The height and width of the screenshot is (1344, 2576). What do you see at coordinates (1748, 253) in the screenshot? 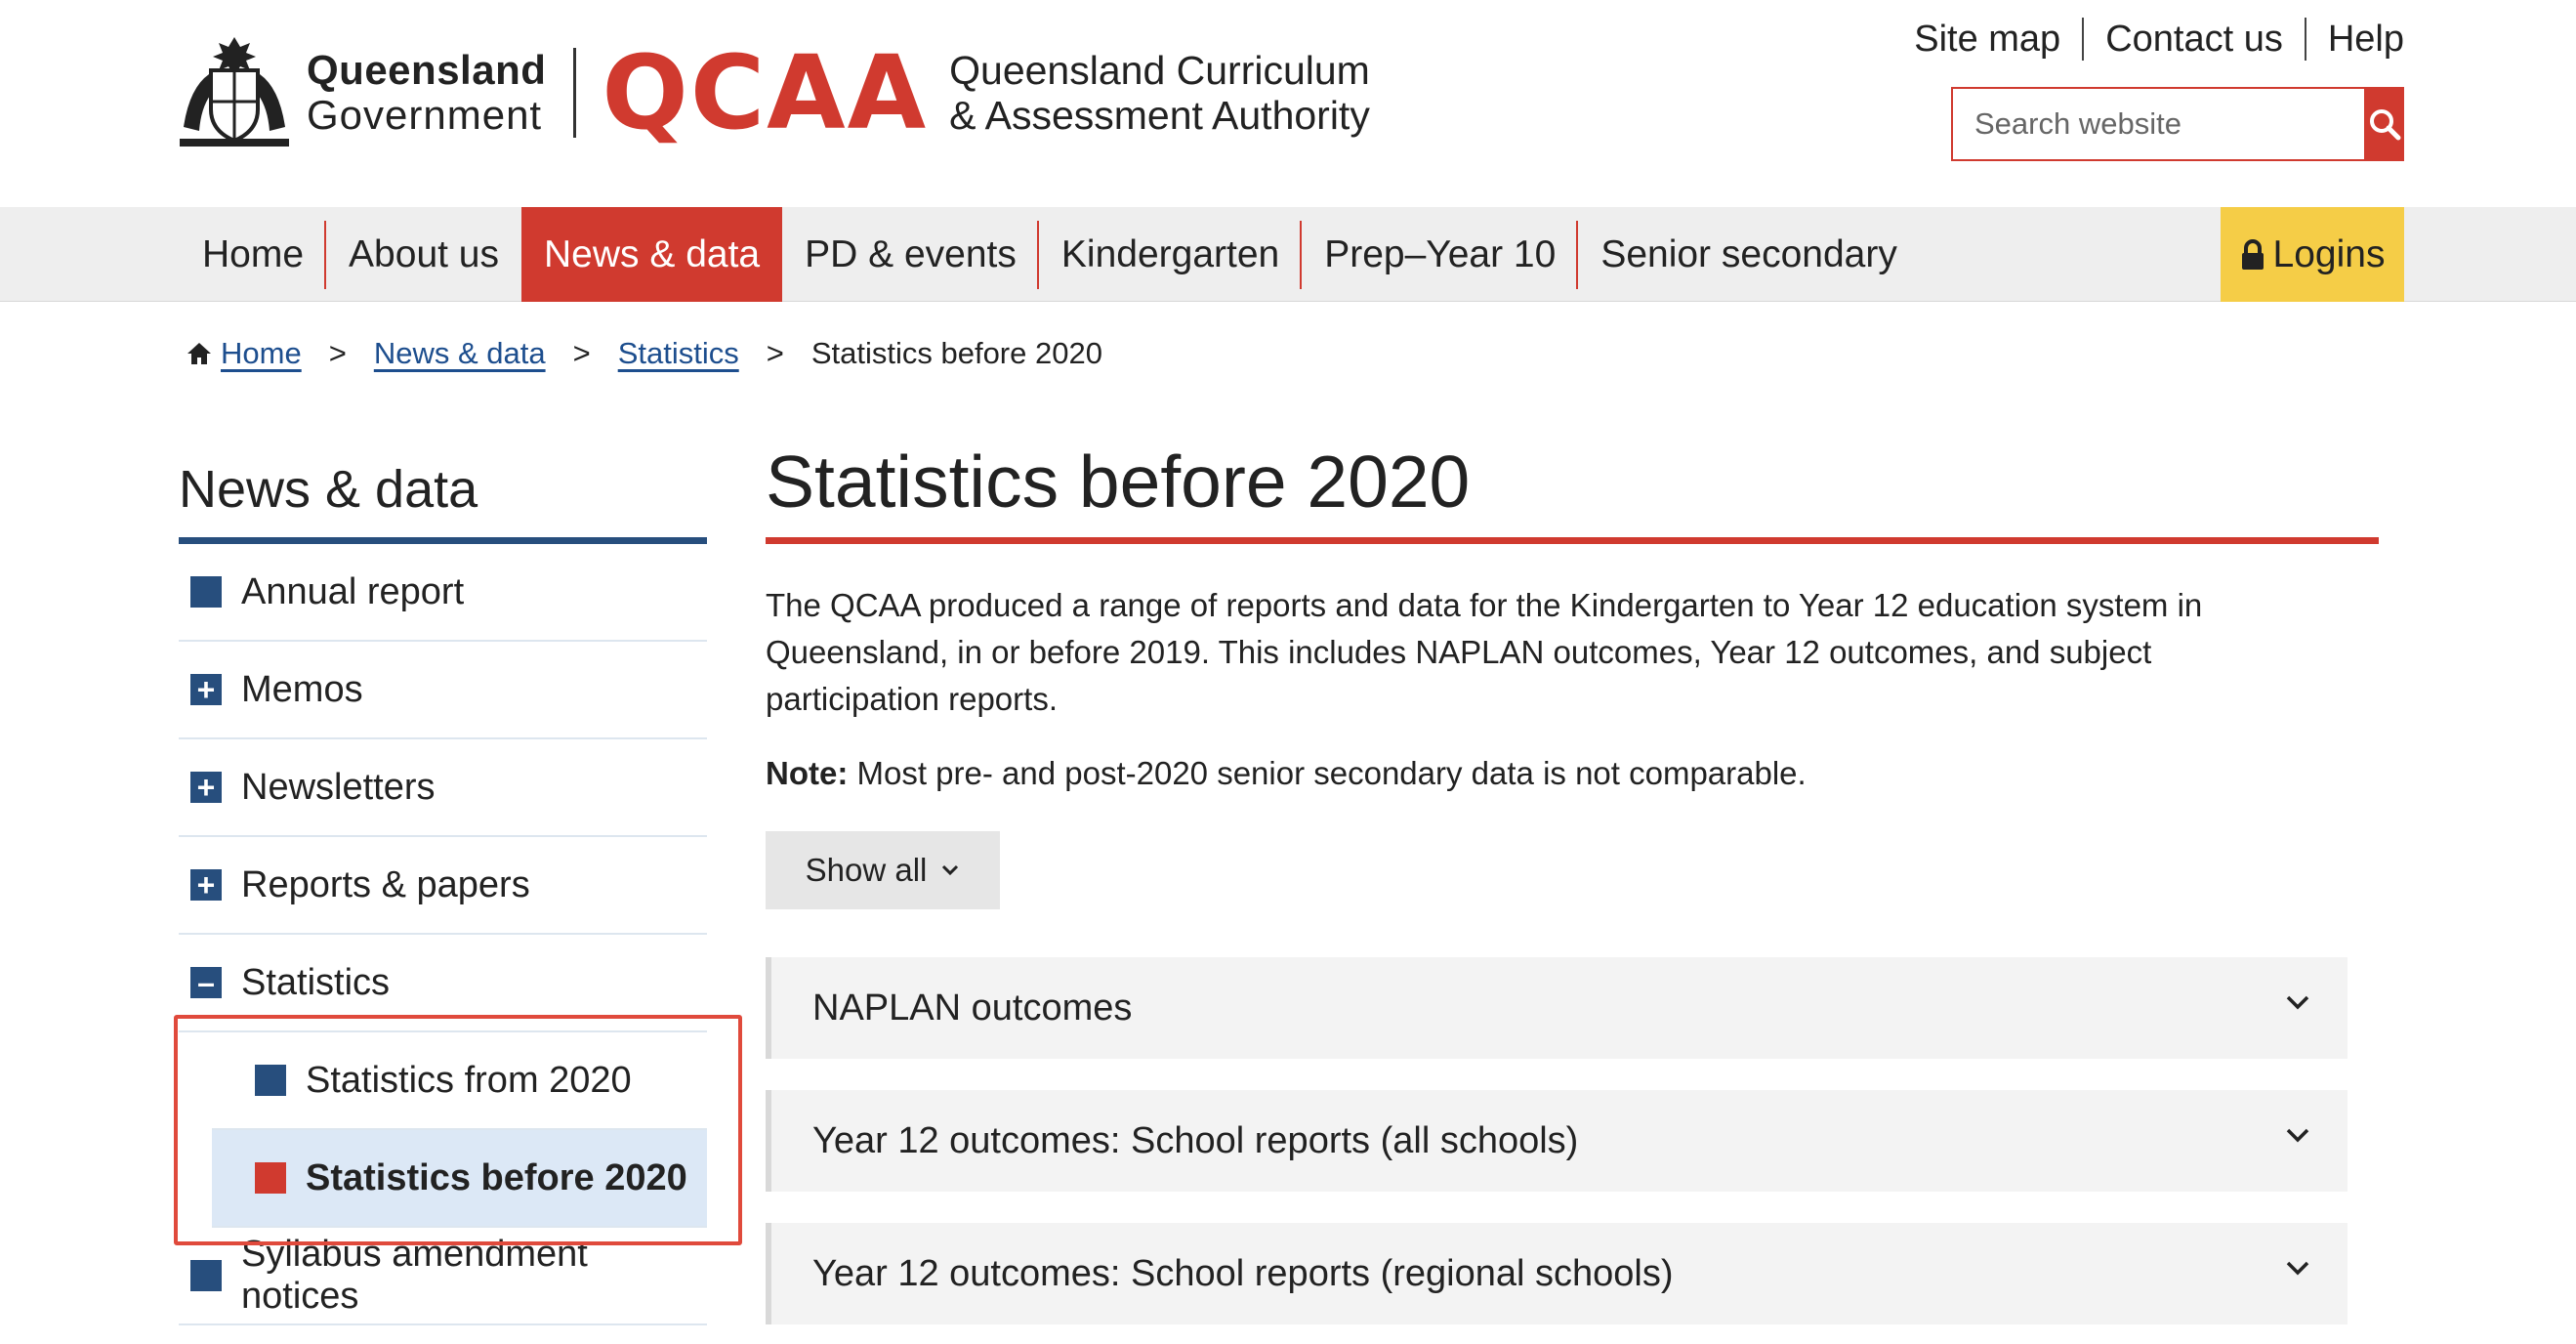
I see `nav-item-senior-secondary: Senior secondary` at bounding box center [1748, 253].